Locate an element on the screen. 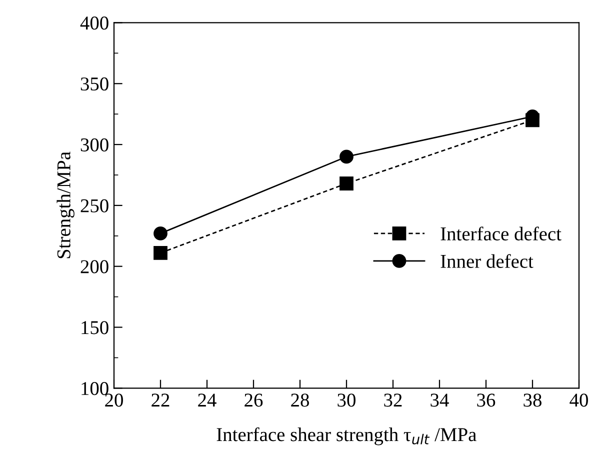 The height and width of the screenshot is (454, 600). x-tick-label: 24 is located at coordinates (207, 400).